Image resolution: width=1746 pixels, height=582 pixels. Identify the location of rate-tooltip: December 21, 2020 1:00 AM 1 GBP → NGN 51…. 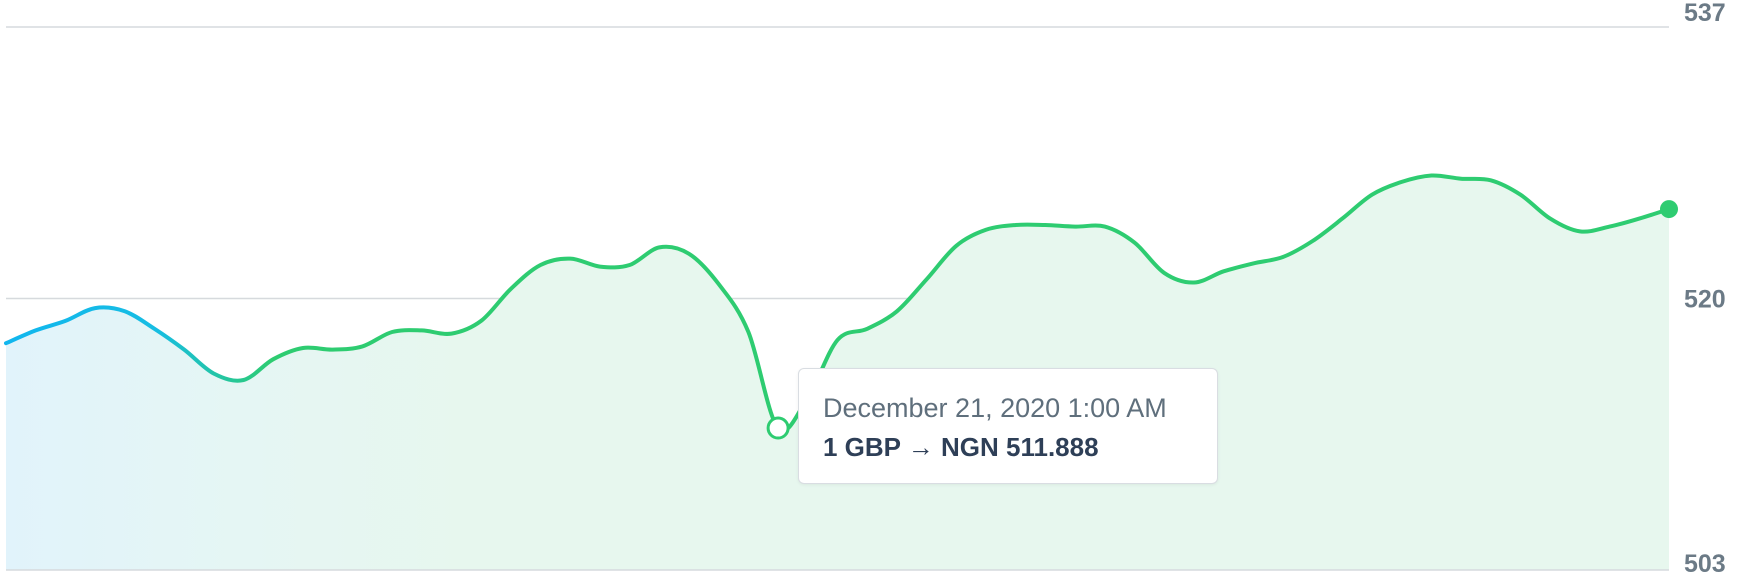
(1008, 426).